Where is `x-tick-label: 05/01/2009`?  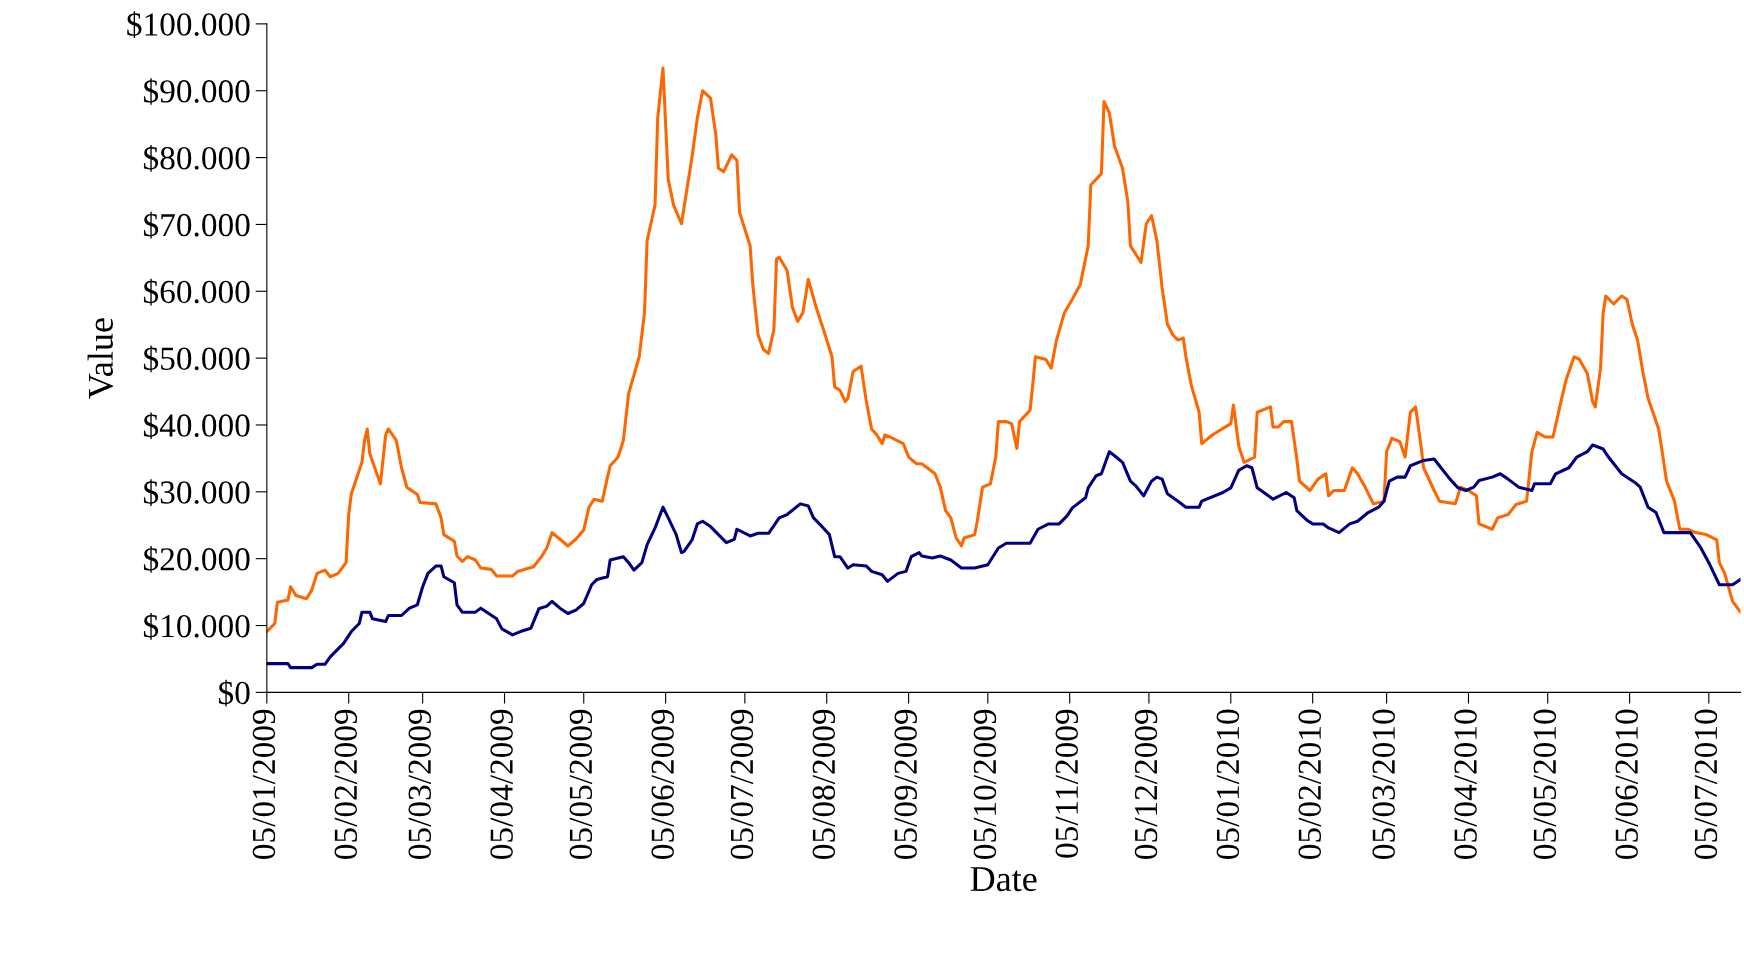 x-tick-label: 05/01/2009 is located at coordinates (264, 784).